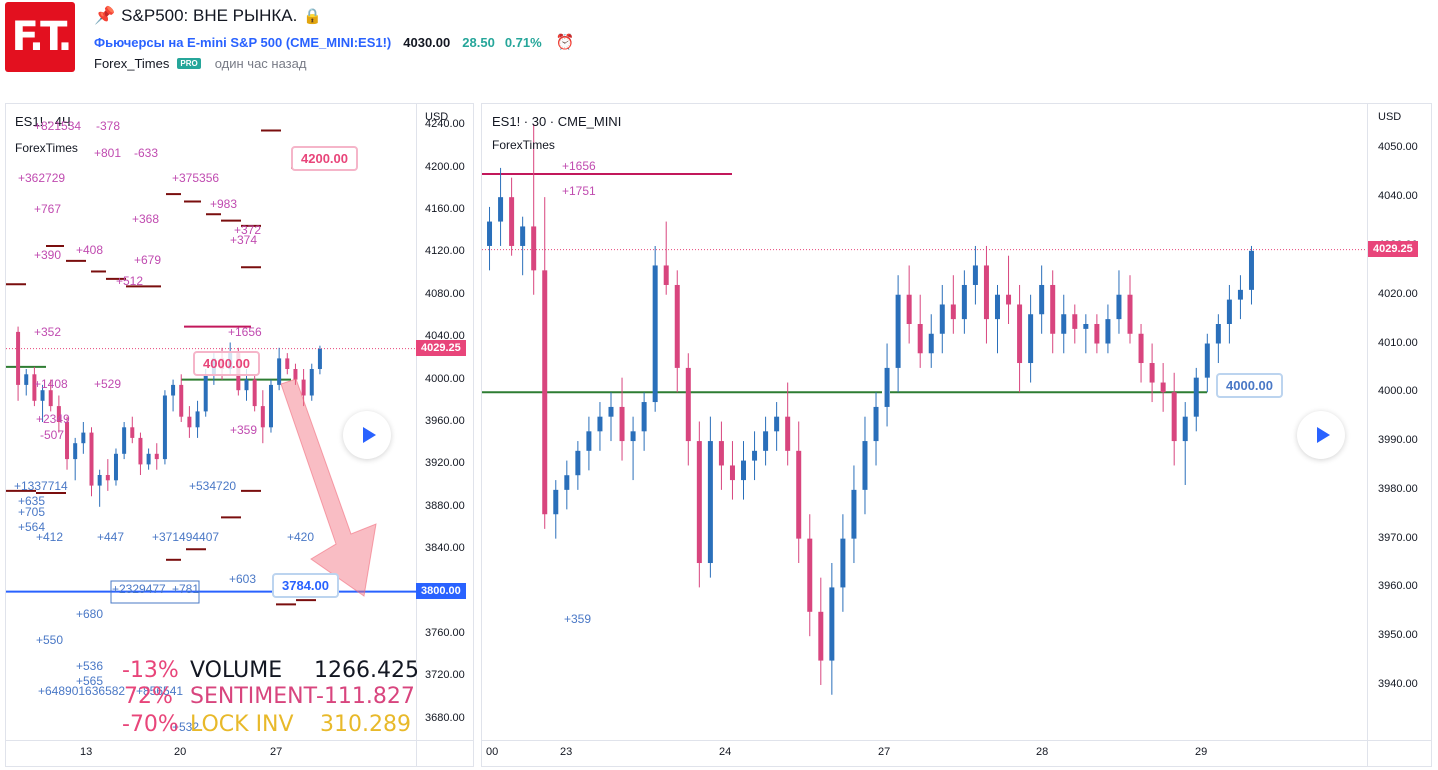 This screenshot has height=770, width=1438. Describe the element at coordinates (1398, 293) in the screenshot. I see `price-tick: 4020.00` at that location.